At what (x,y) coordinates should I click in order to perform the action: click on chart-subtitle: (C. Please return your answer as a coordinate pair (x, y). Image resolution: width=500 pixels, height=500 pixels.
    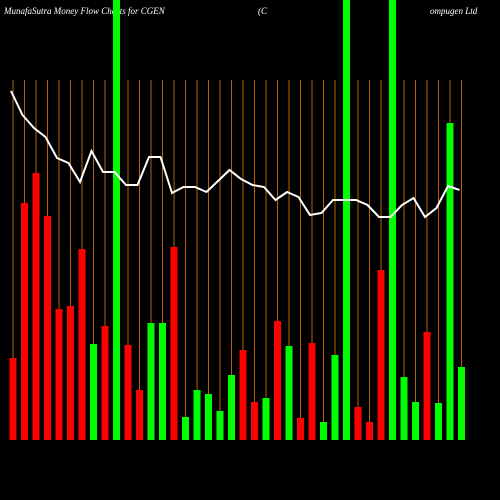
    Looking at the image, I should click on (263, 11).